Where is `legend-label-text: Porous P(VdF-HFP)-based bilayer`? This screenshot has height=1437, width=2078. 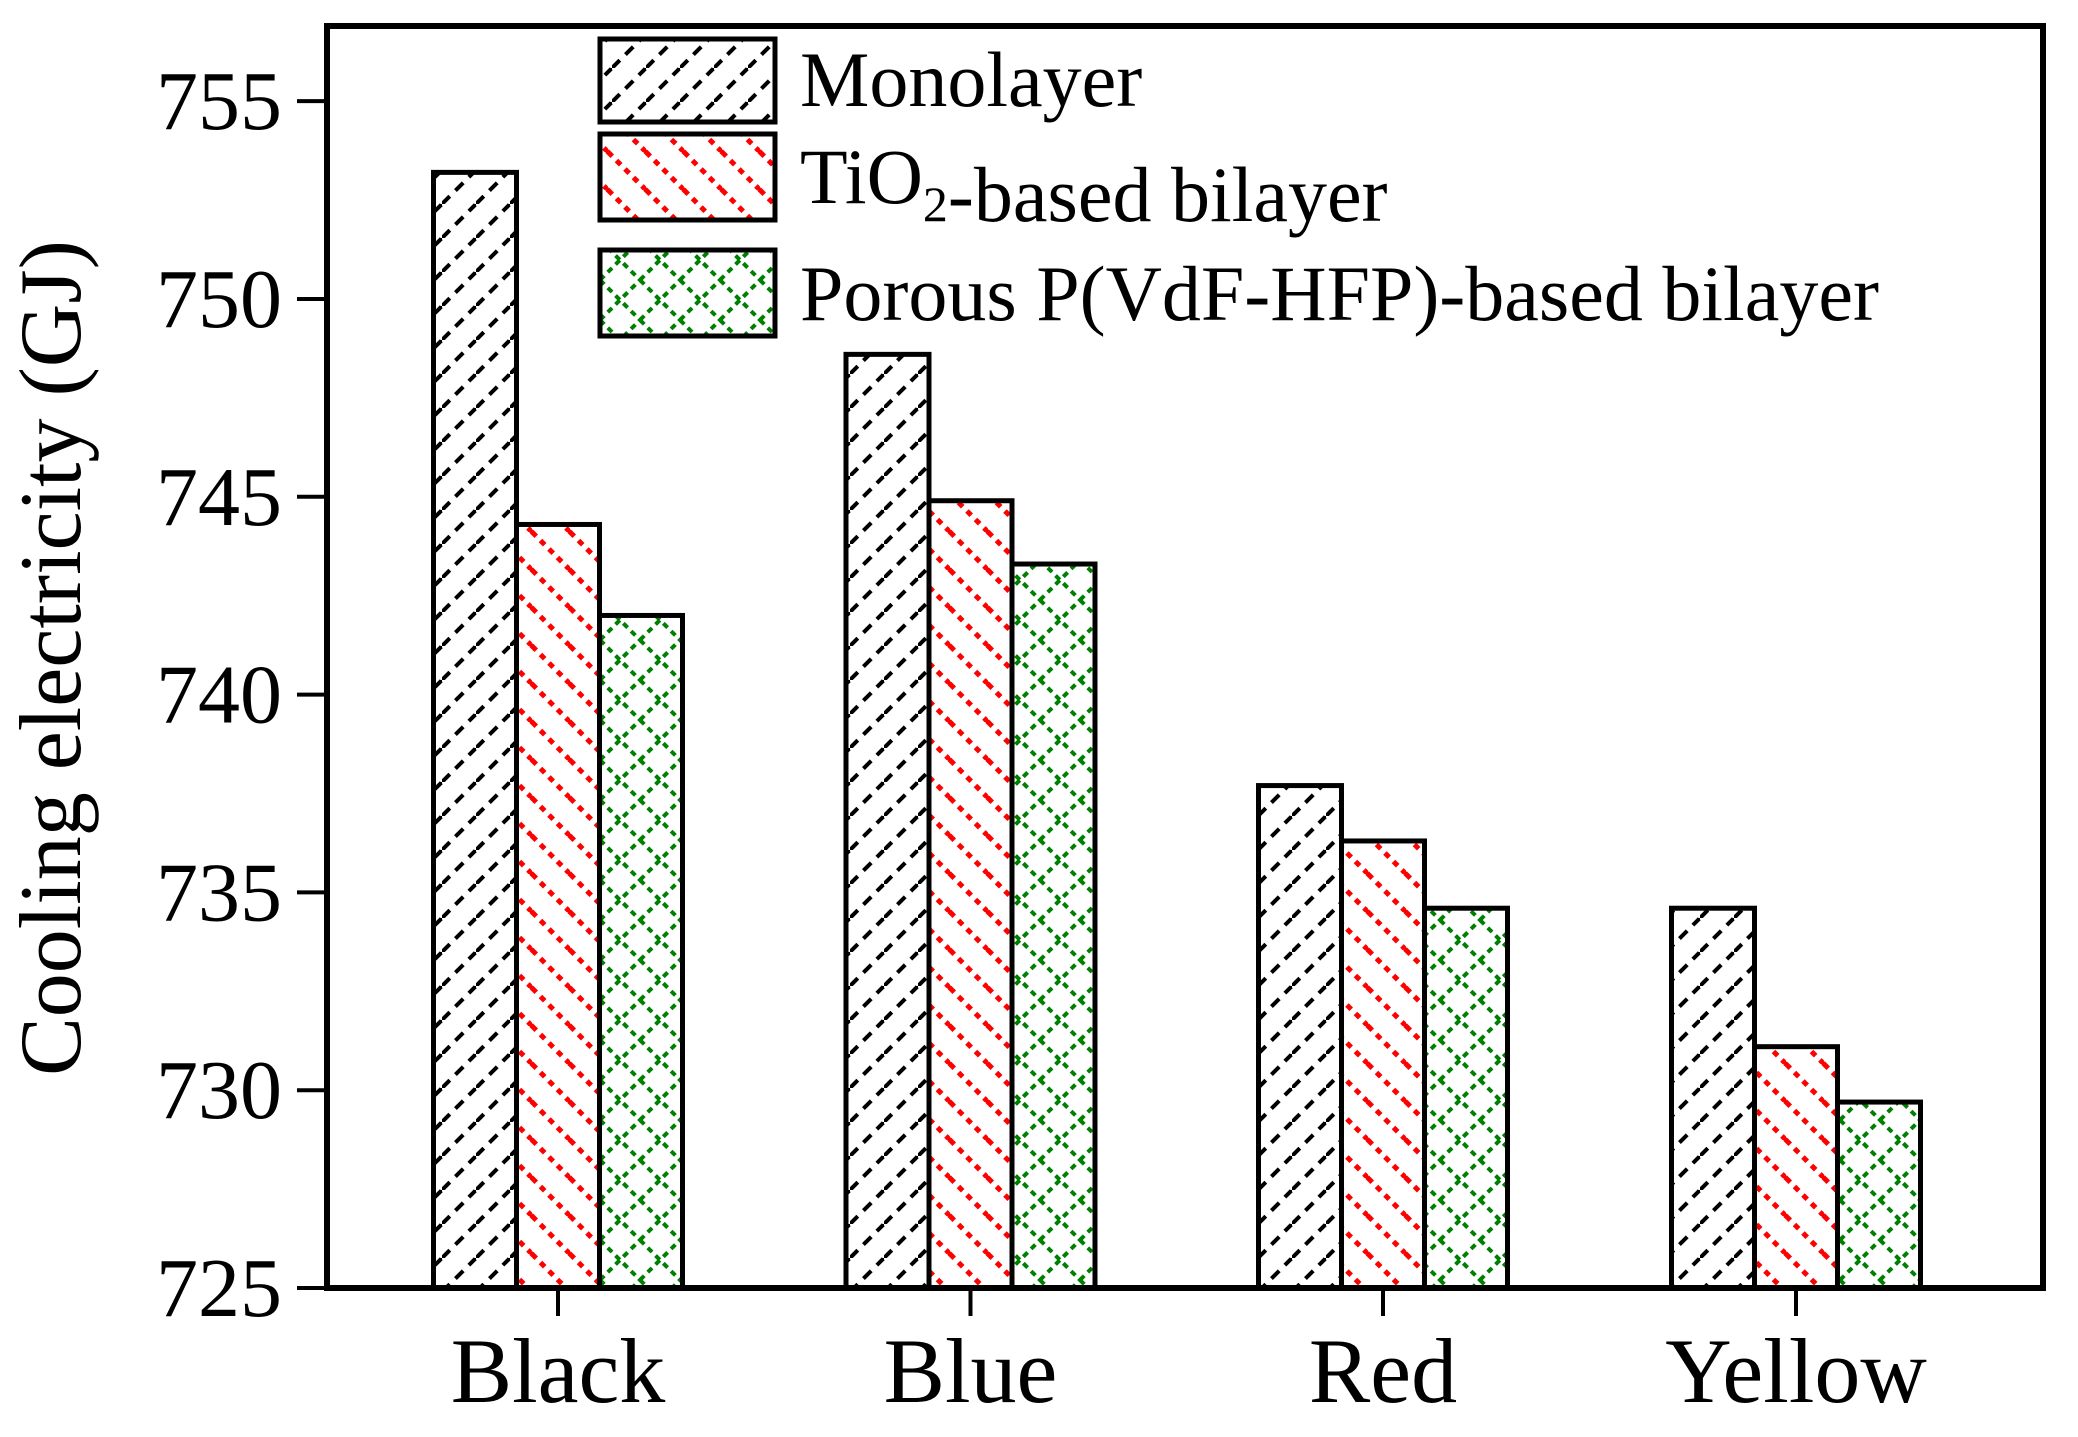
legend-label-text: Porous P(VdF-HFP)-based bilayer is located at coordinates (1339, 293).